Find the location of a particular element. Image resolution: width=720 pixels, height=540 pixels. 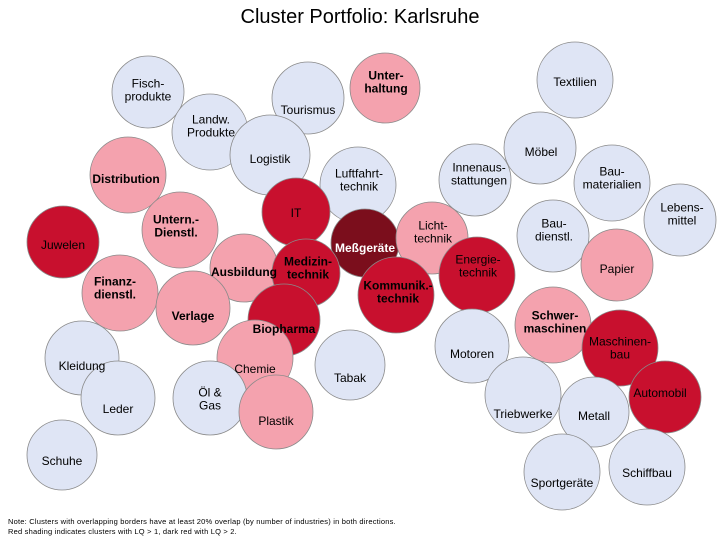

cluster-label-line: Sportgeräte is located at coordinates (562, 483).